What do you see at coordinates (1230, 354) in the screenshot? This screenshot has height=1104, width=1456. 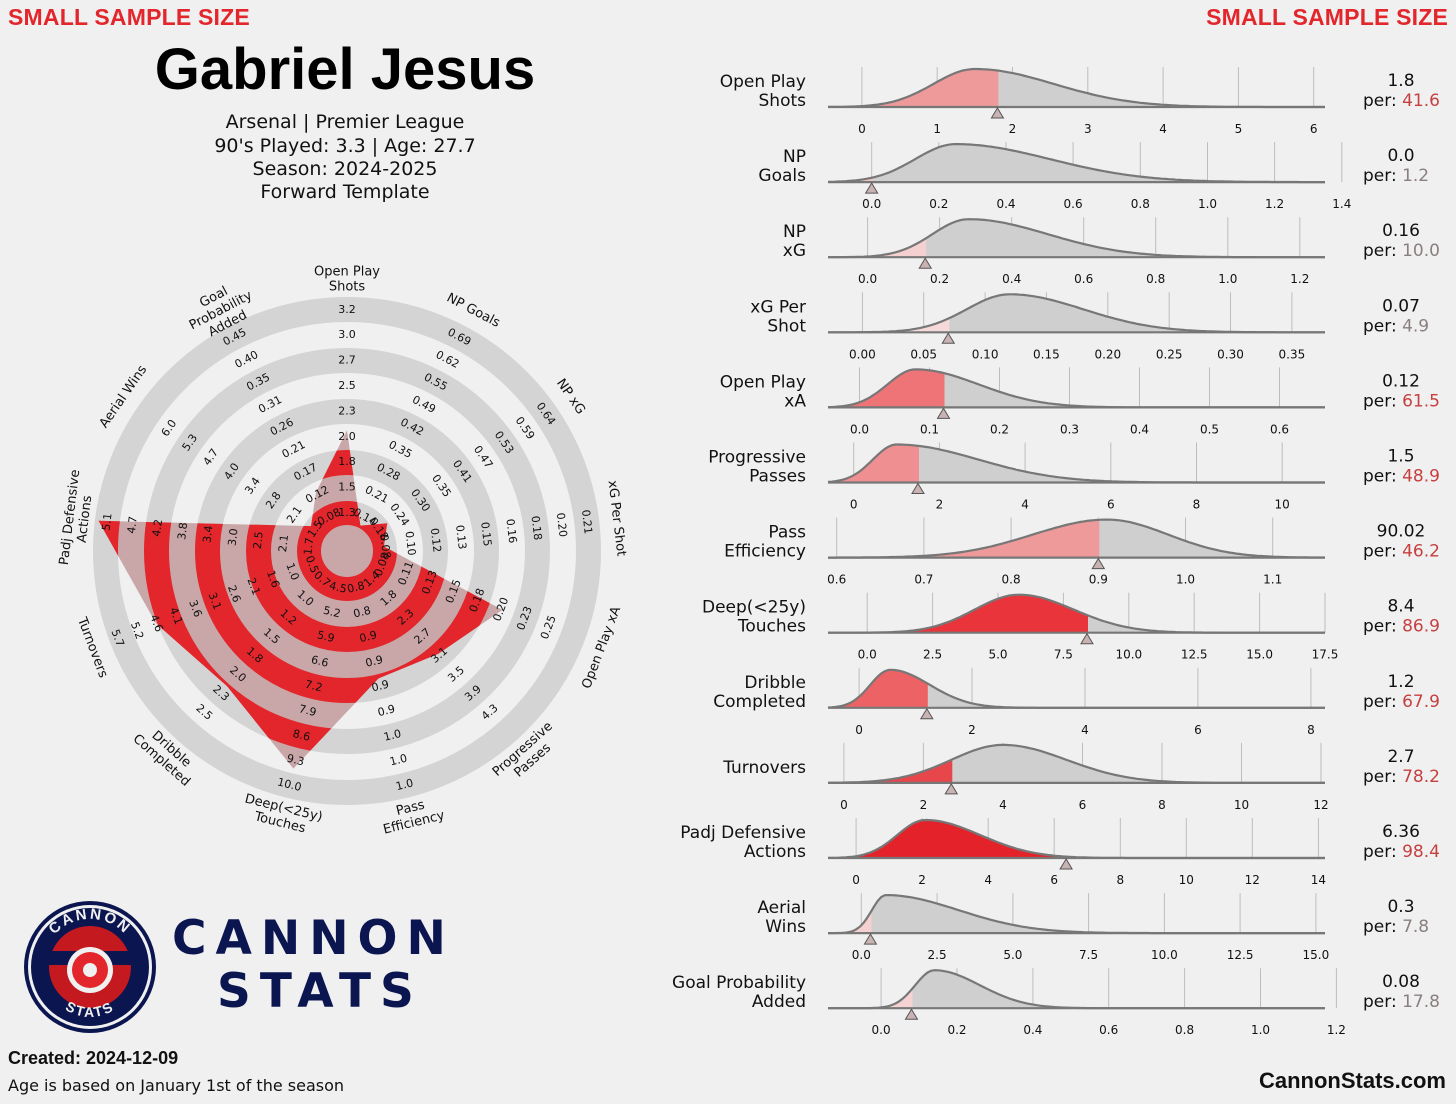 I see `tick-label: 0.30` at bounding box center [1230, 354].